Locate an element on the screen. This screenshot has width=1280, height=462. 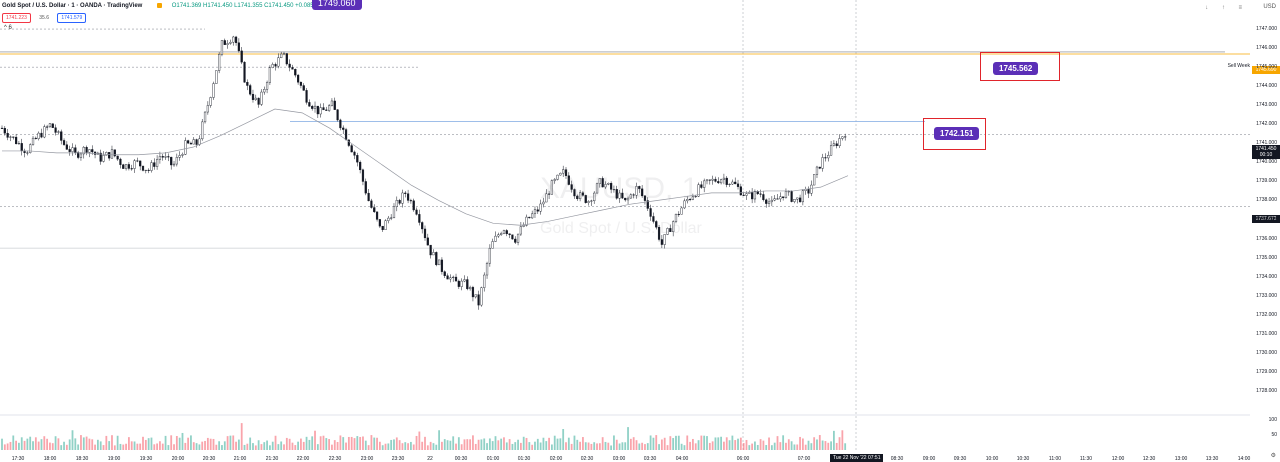
chart-toolbar-icons: ↓ ↑ ≡ is located at coordinates (1226, 8).